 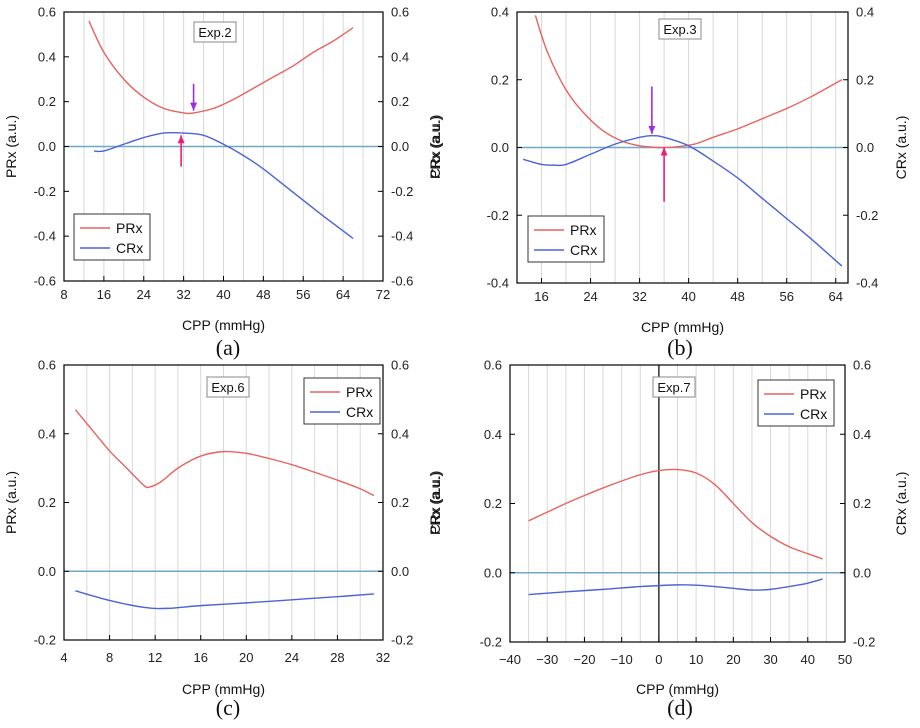 What do you see at coordinates (155, 657) in the screenshot?
I see `x-tick-label: 12` at bounding box center [155, 657].